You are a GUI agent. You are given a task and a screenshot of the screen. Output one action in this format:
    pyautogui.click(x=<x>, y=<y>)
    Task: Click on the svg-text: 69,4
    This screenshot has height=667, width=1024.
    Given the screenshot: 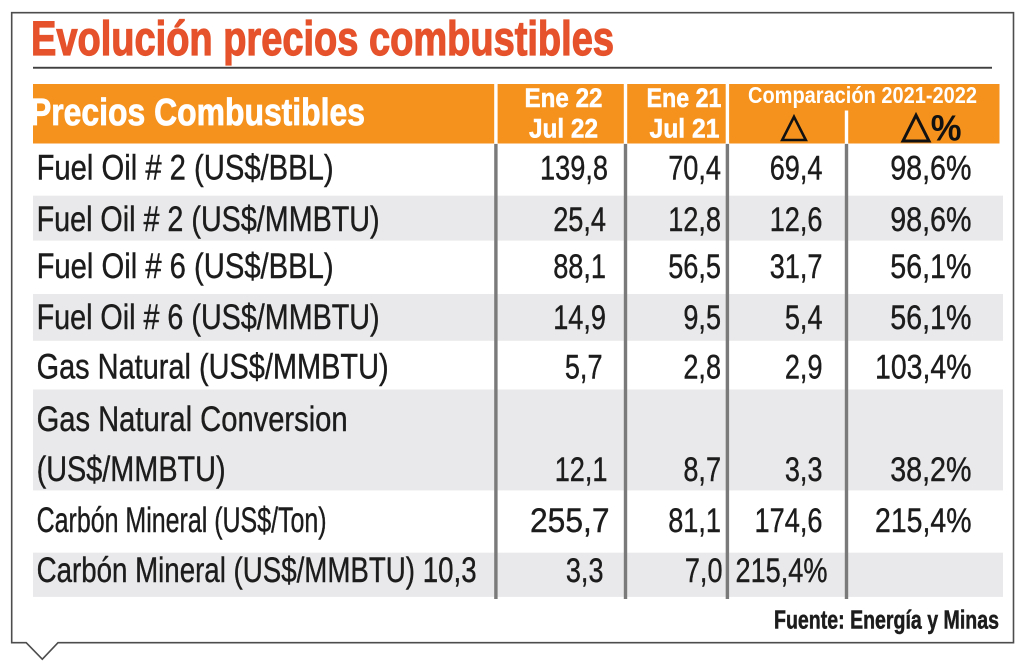 What is the action you would take?
    pyautogui.click(x=796, y=169)
    